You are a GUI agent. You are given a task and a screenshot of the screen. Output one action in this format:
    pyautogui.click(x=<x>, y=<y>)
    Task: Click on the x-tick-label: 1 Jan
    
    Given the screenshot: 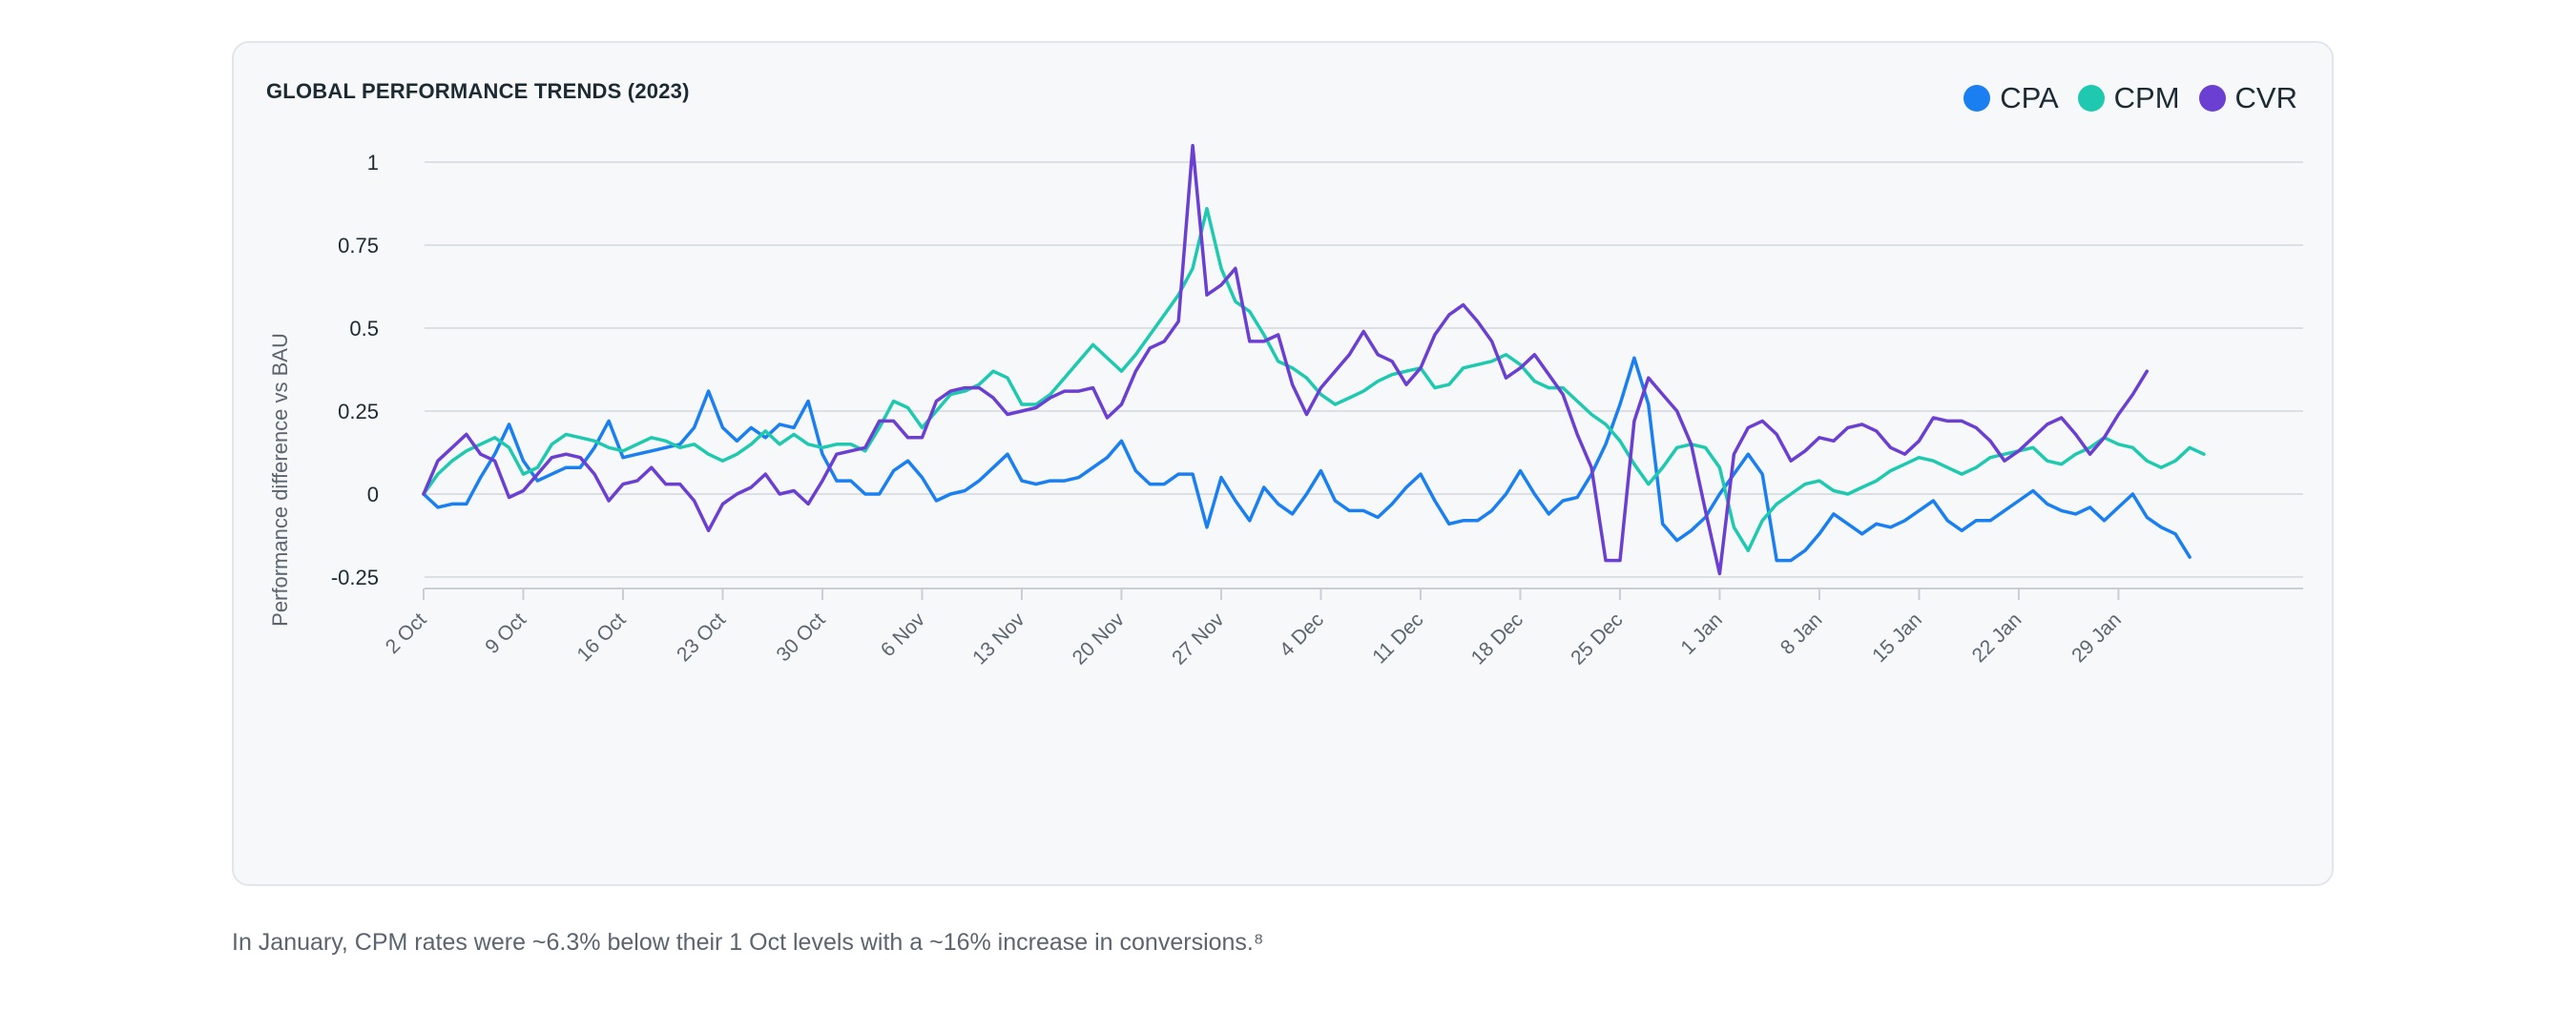 What is the action you would take?
    pyautogui.click(x=1701, y=634)
    